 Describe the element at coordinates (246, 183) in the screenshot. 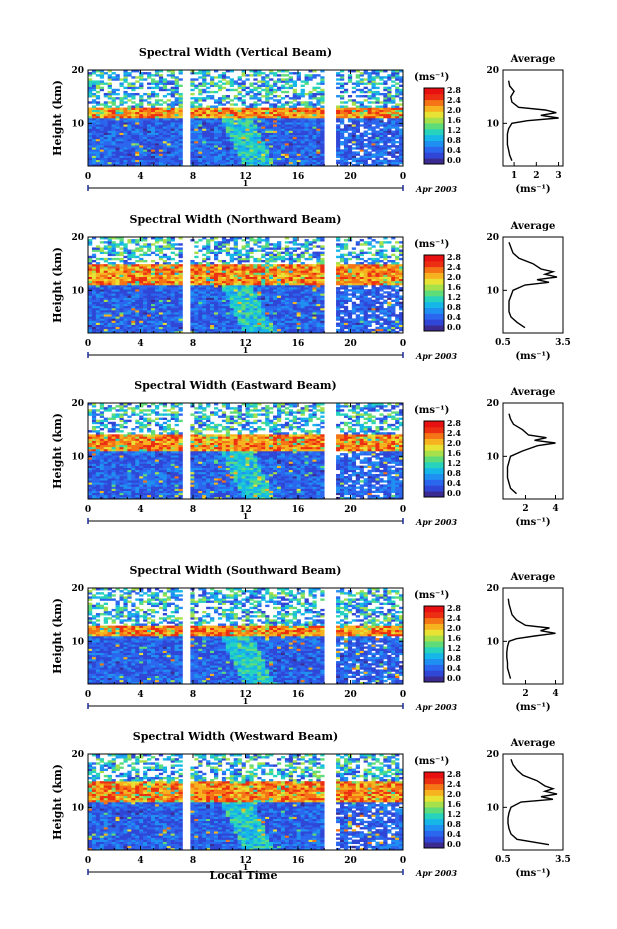

I see `day-marker: 1` at that location.